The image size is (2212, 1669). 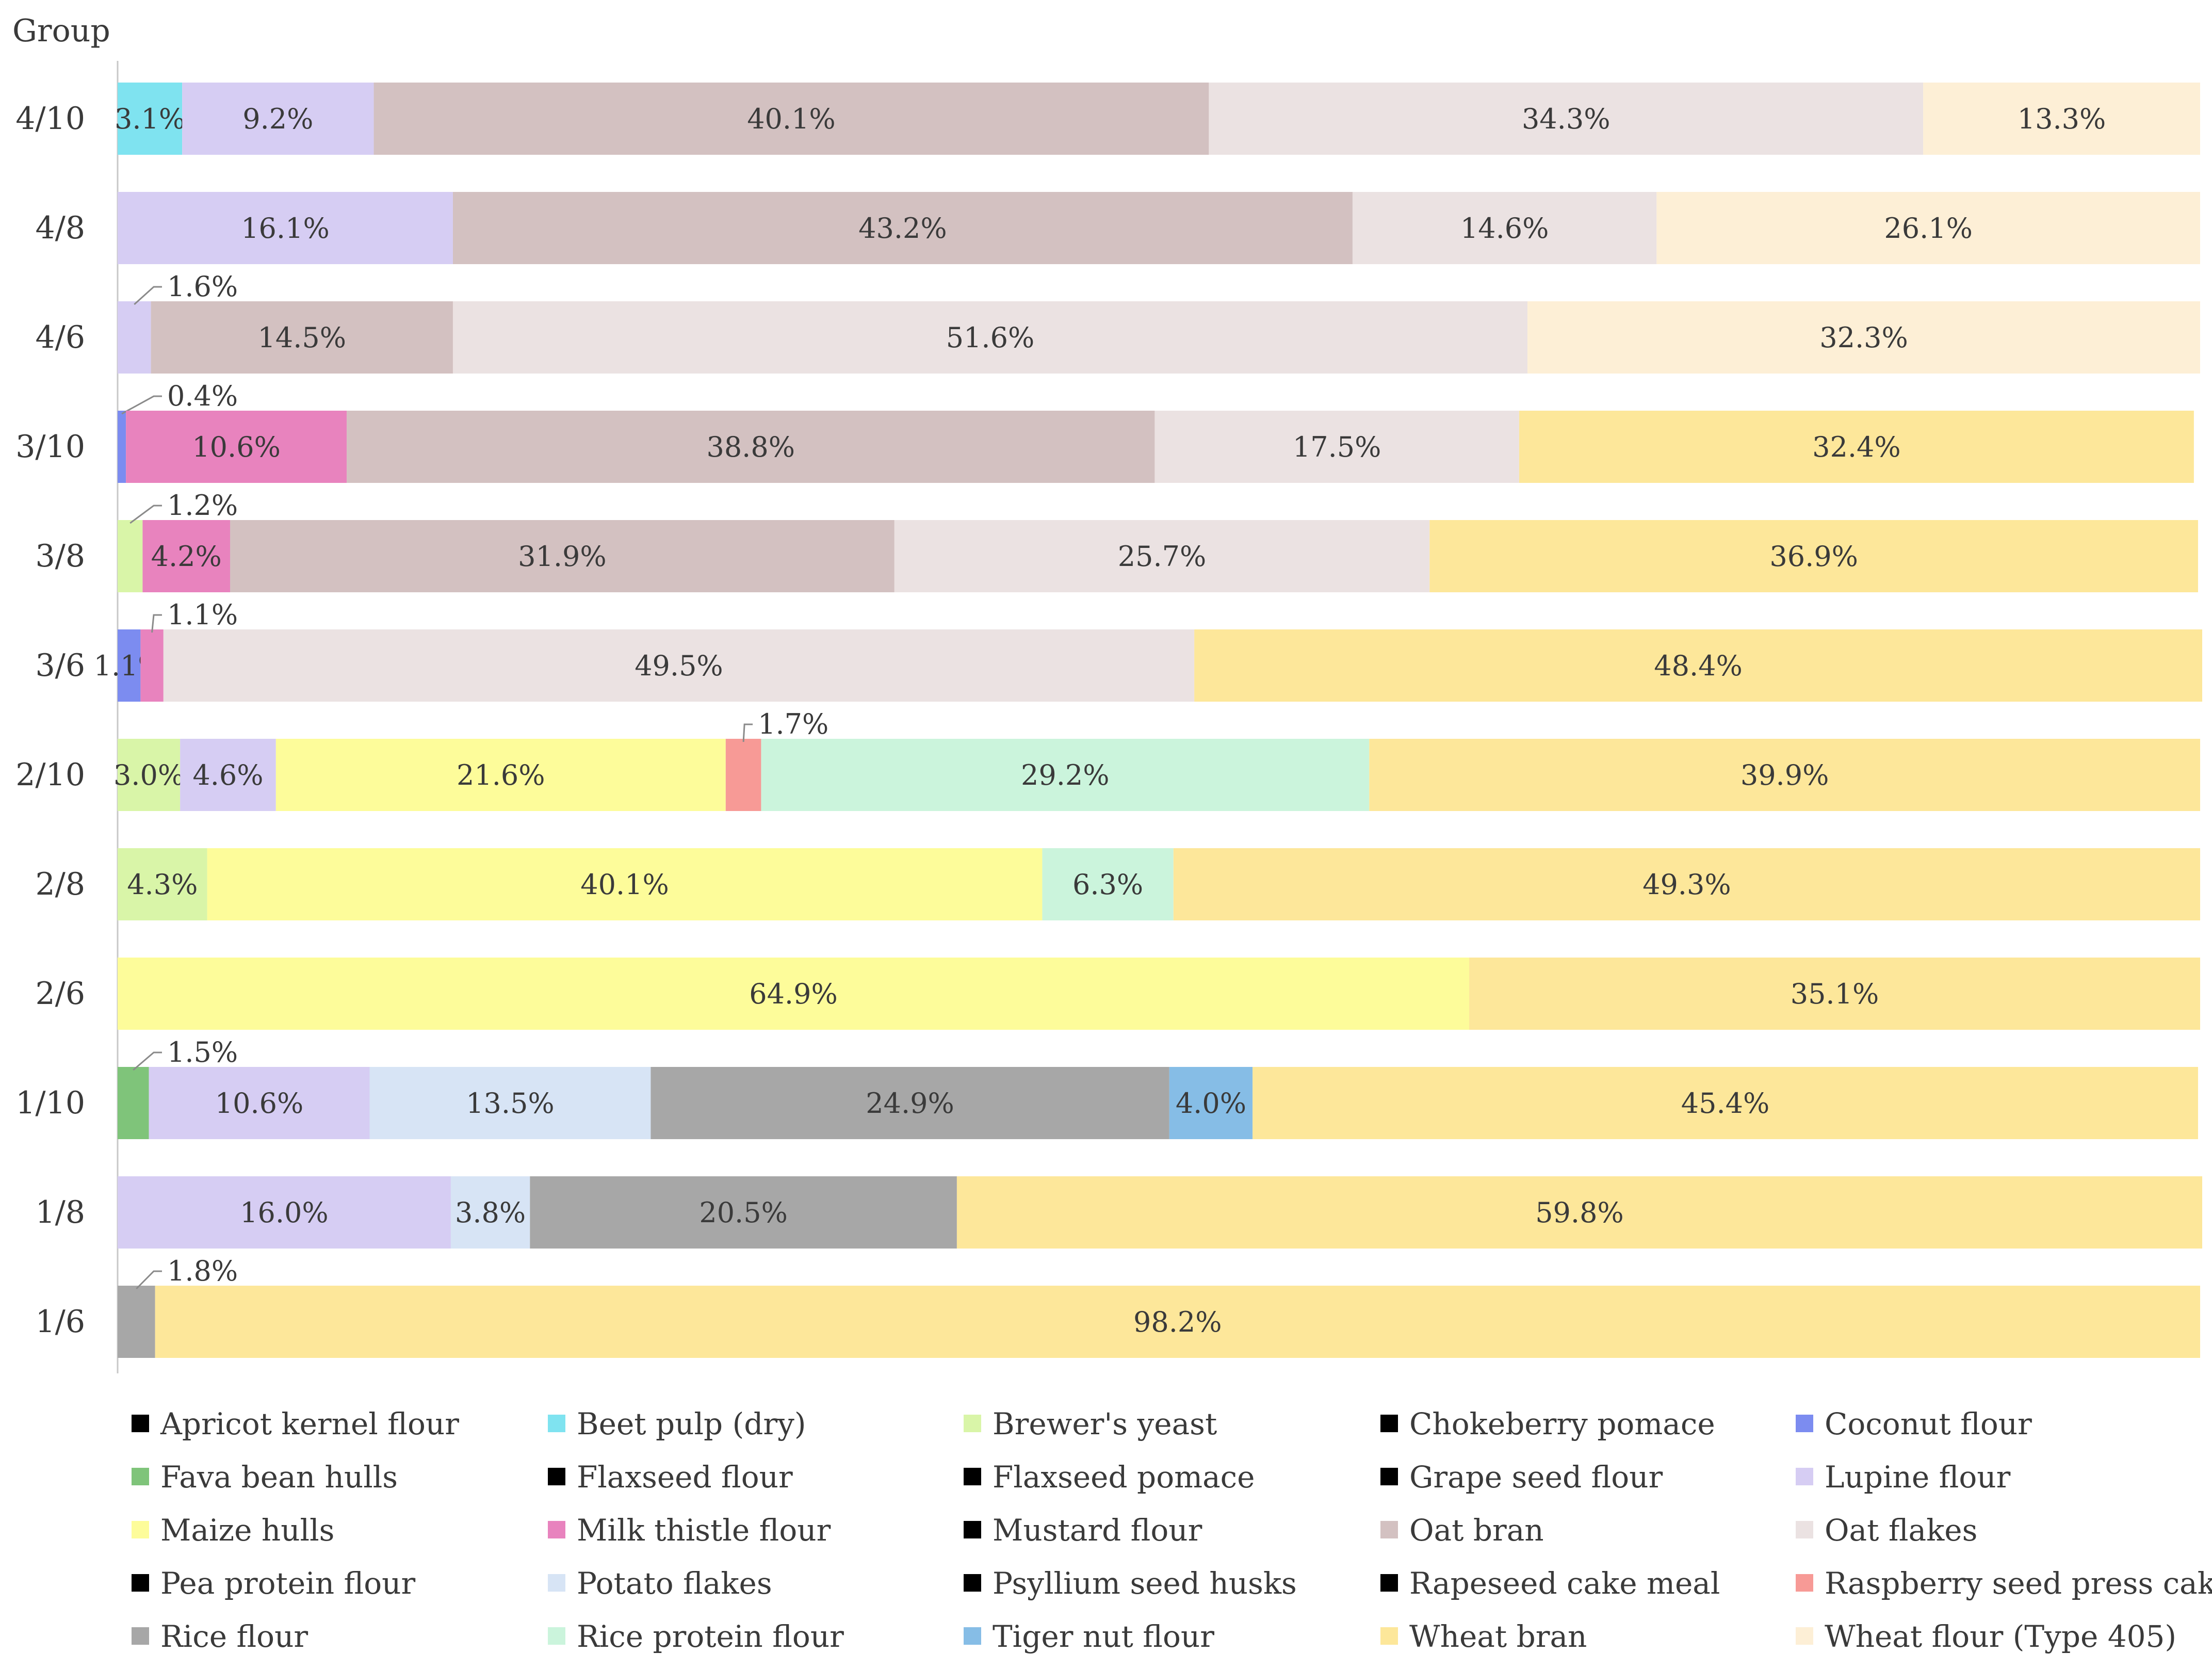 I want to click on data-label-1-10-rice-flour: 24.9%, so click(x=910, y=1103).